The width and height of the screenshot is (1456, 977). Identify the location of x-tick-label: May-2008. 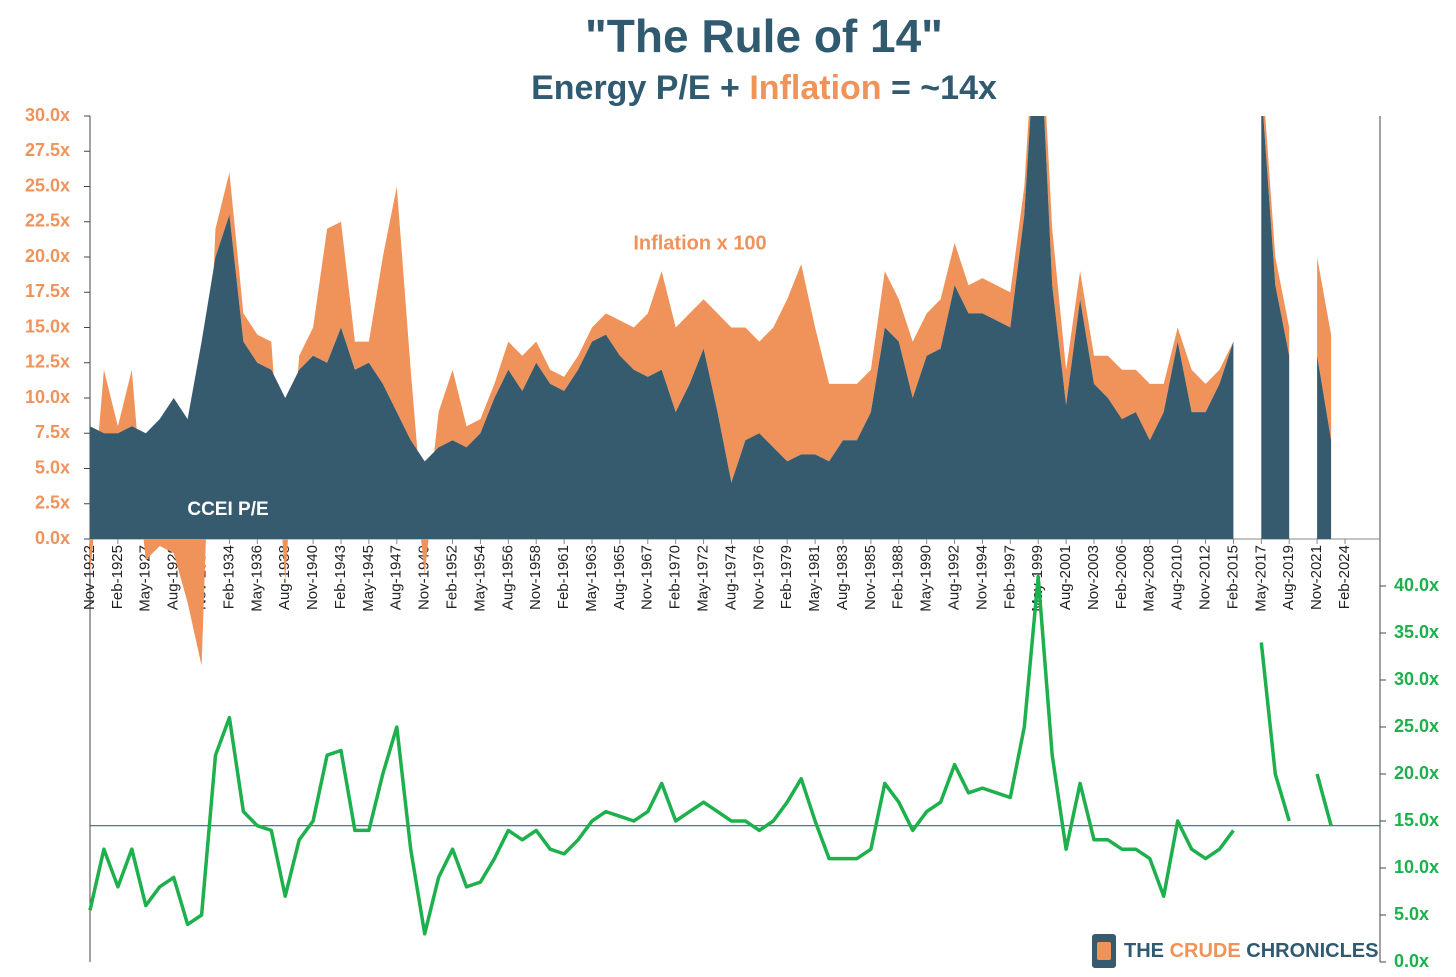
(1149, 578).